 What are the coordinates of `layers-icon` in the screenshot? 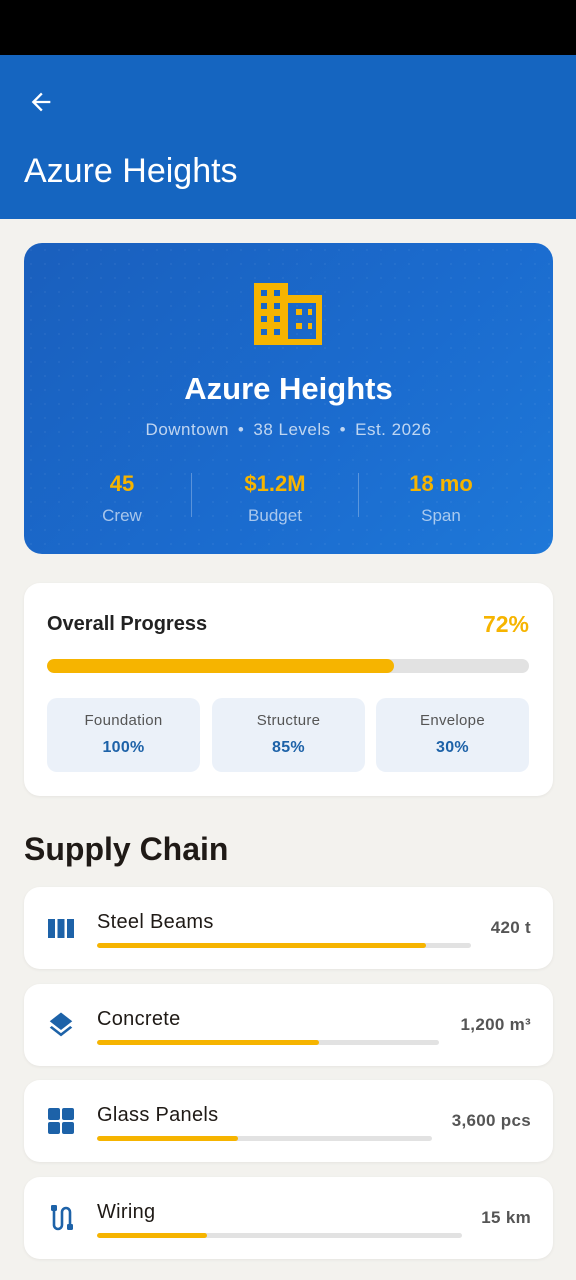 It's located at (61, 1024).